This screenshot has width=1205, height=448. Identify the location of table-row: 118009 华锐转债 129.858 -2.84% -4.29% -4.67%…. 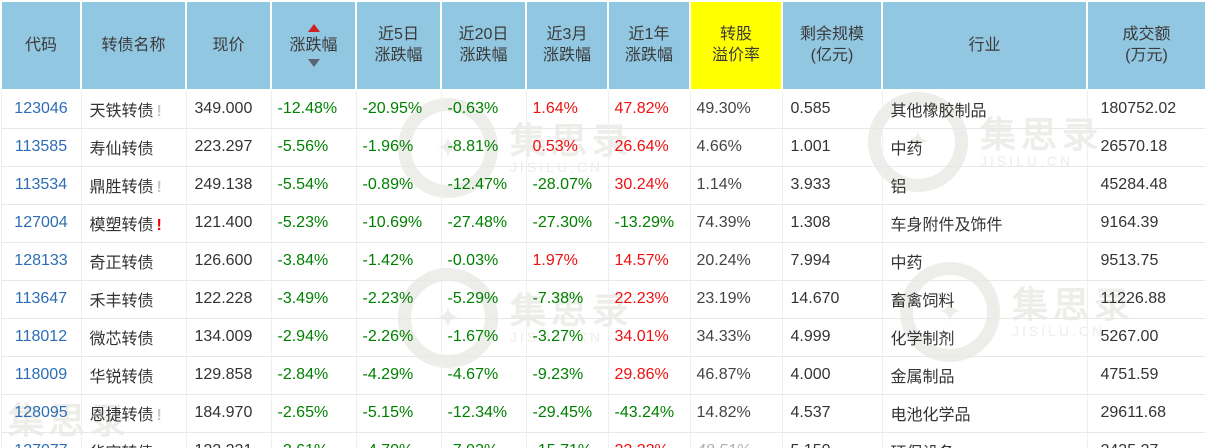
(602, 375).